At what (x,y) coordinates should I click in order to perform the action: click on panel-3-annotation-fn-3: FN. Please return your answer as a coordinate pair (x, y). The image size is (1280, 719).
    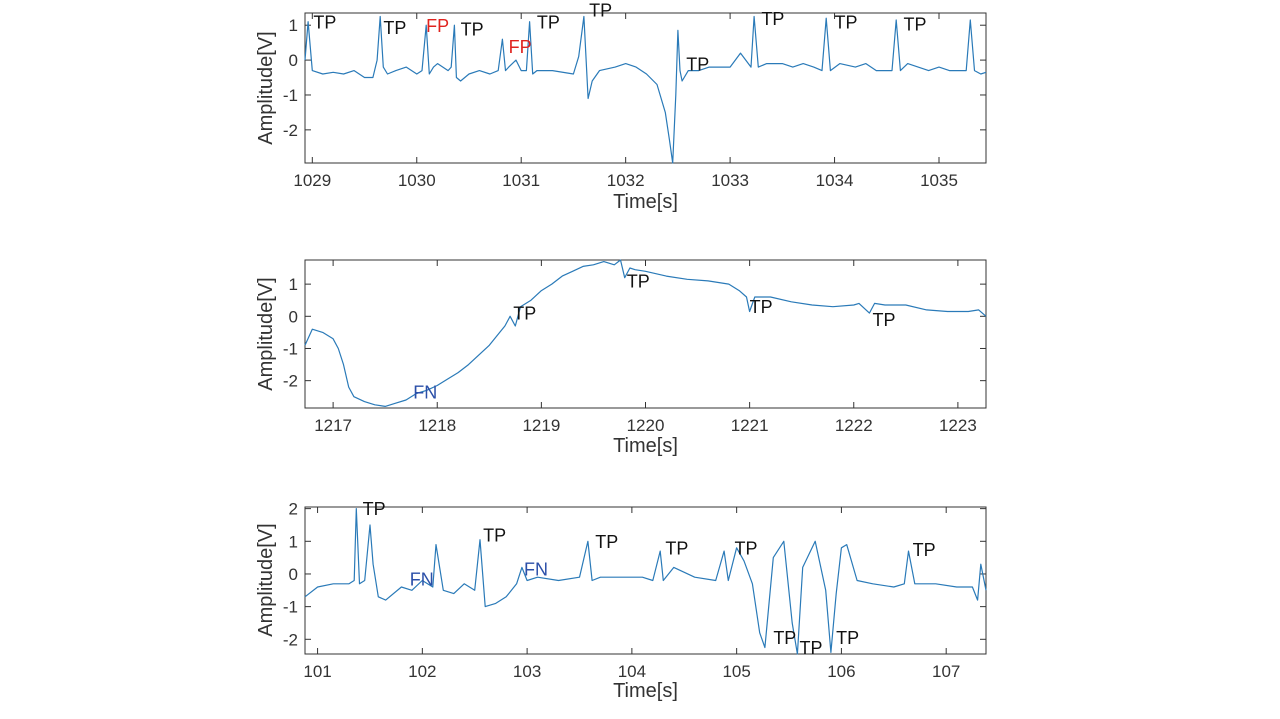
    Looking at the image, I should click on (536, 570).